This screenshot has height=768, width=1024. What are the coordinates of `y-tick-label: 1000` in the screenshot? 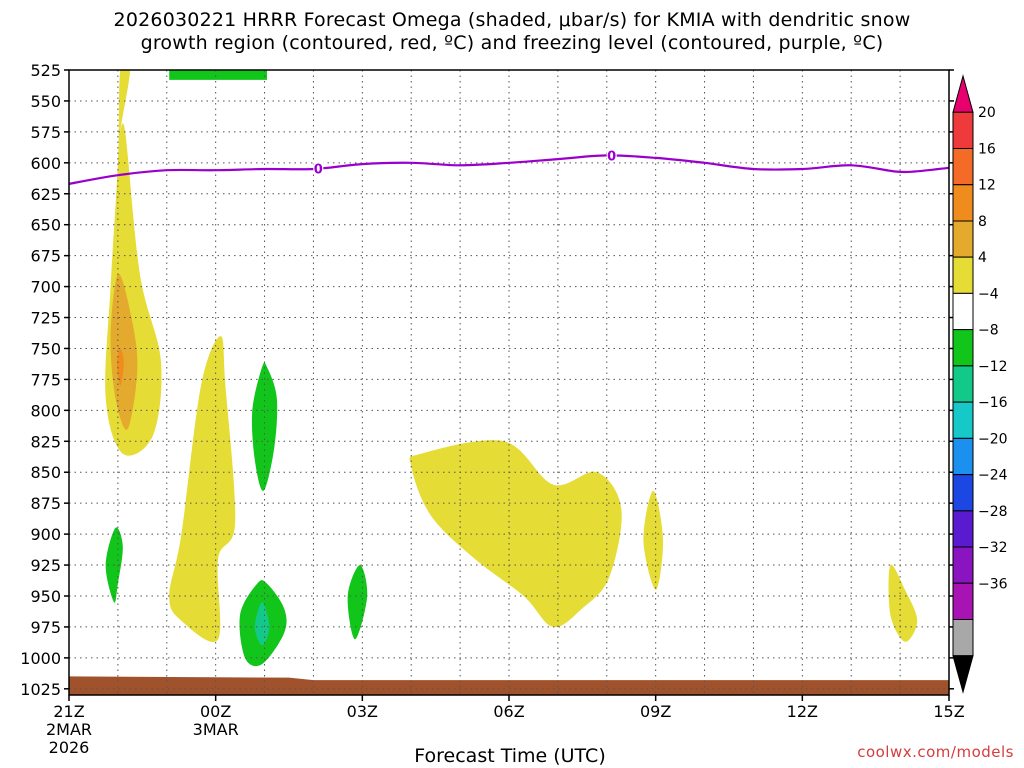 It's located at (40, 658).